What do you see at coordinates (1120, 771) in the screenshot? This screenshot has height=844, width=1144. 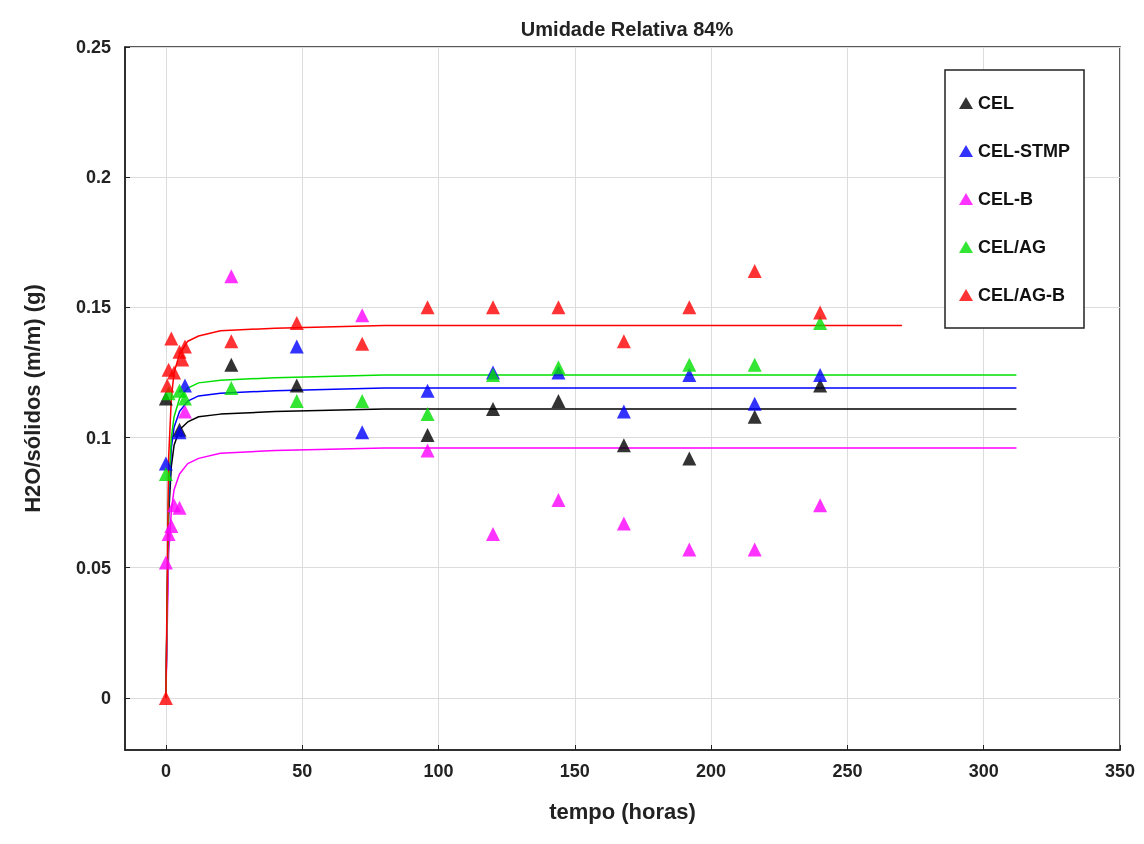 I see `x-tick-label: 350` at bounding box center [1120, 771].